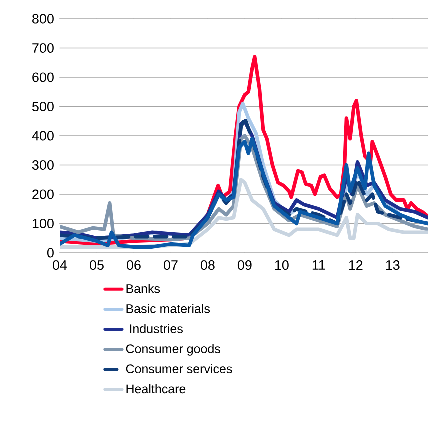  Describe the element at coordinates (168, 309) in the screenshot. I see `legend-label: Basic materials` at that location.